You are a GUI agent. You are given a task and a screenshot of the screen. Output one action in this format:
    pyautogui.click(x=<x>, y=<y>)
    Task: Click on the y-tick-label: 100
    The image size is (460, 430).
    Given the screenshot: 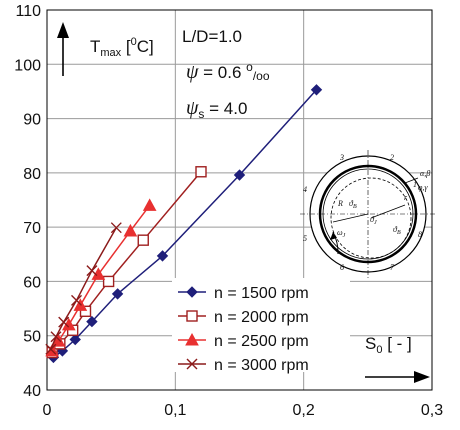 What is the action you would take?
    pyautogui.click(x=27, y=65)
    